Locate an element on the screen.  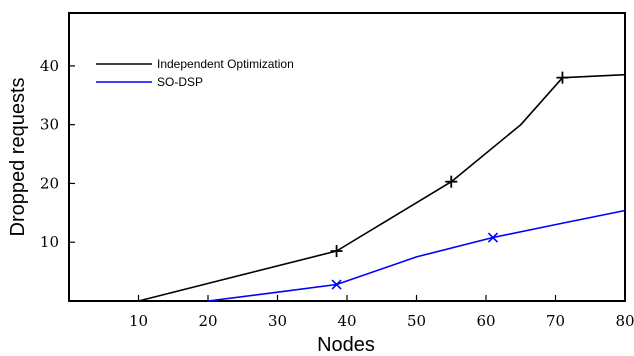
y-tick-label-30: 30 is located at coordinates (49, 125).